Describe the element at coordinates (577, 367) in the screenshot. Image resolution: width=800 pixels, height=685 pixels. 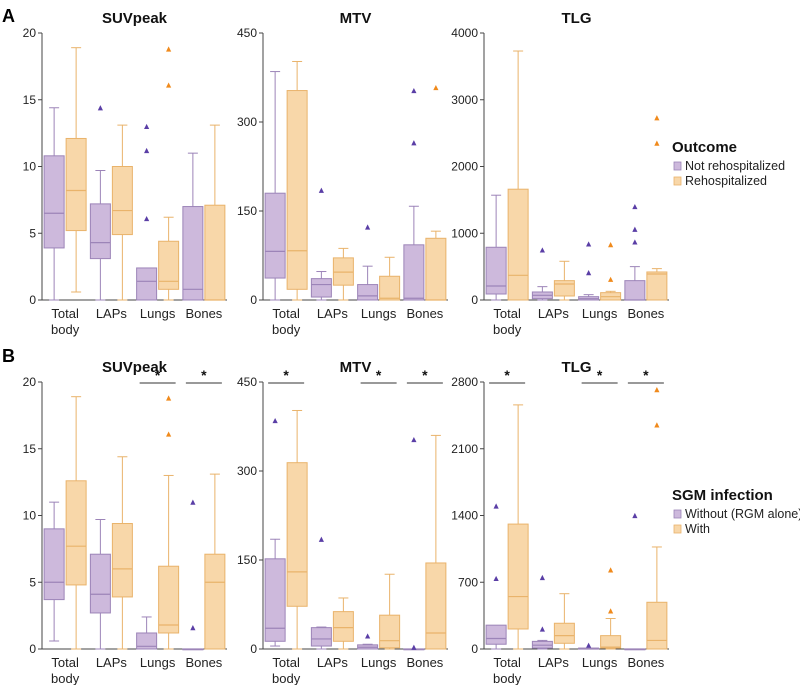
I see `panel-title: TLG` at that location.